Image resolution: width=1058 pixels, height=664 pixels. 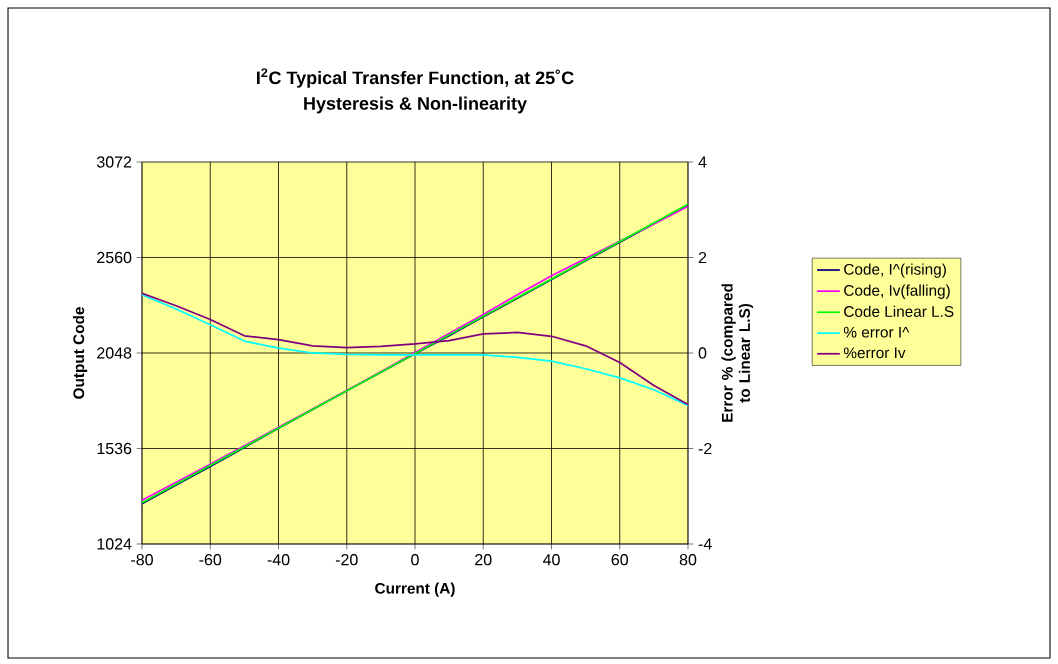 What do you see at coordinates (415, 78) in the screenshot?
I see `chart-title: I$^{2}$C Typical Transfer Function, at 25˚C` at bounding box center [415, 78].